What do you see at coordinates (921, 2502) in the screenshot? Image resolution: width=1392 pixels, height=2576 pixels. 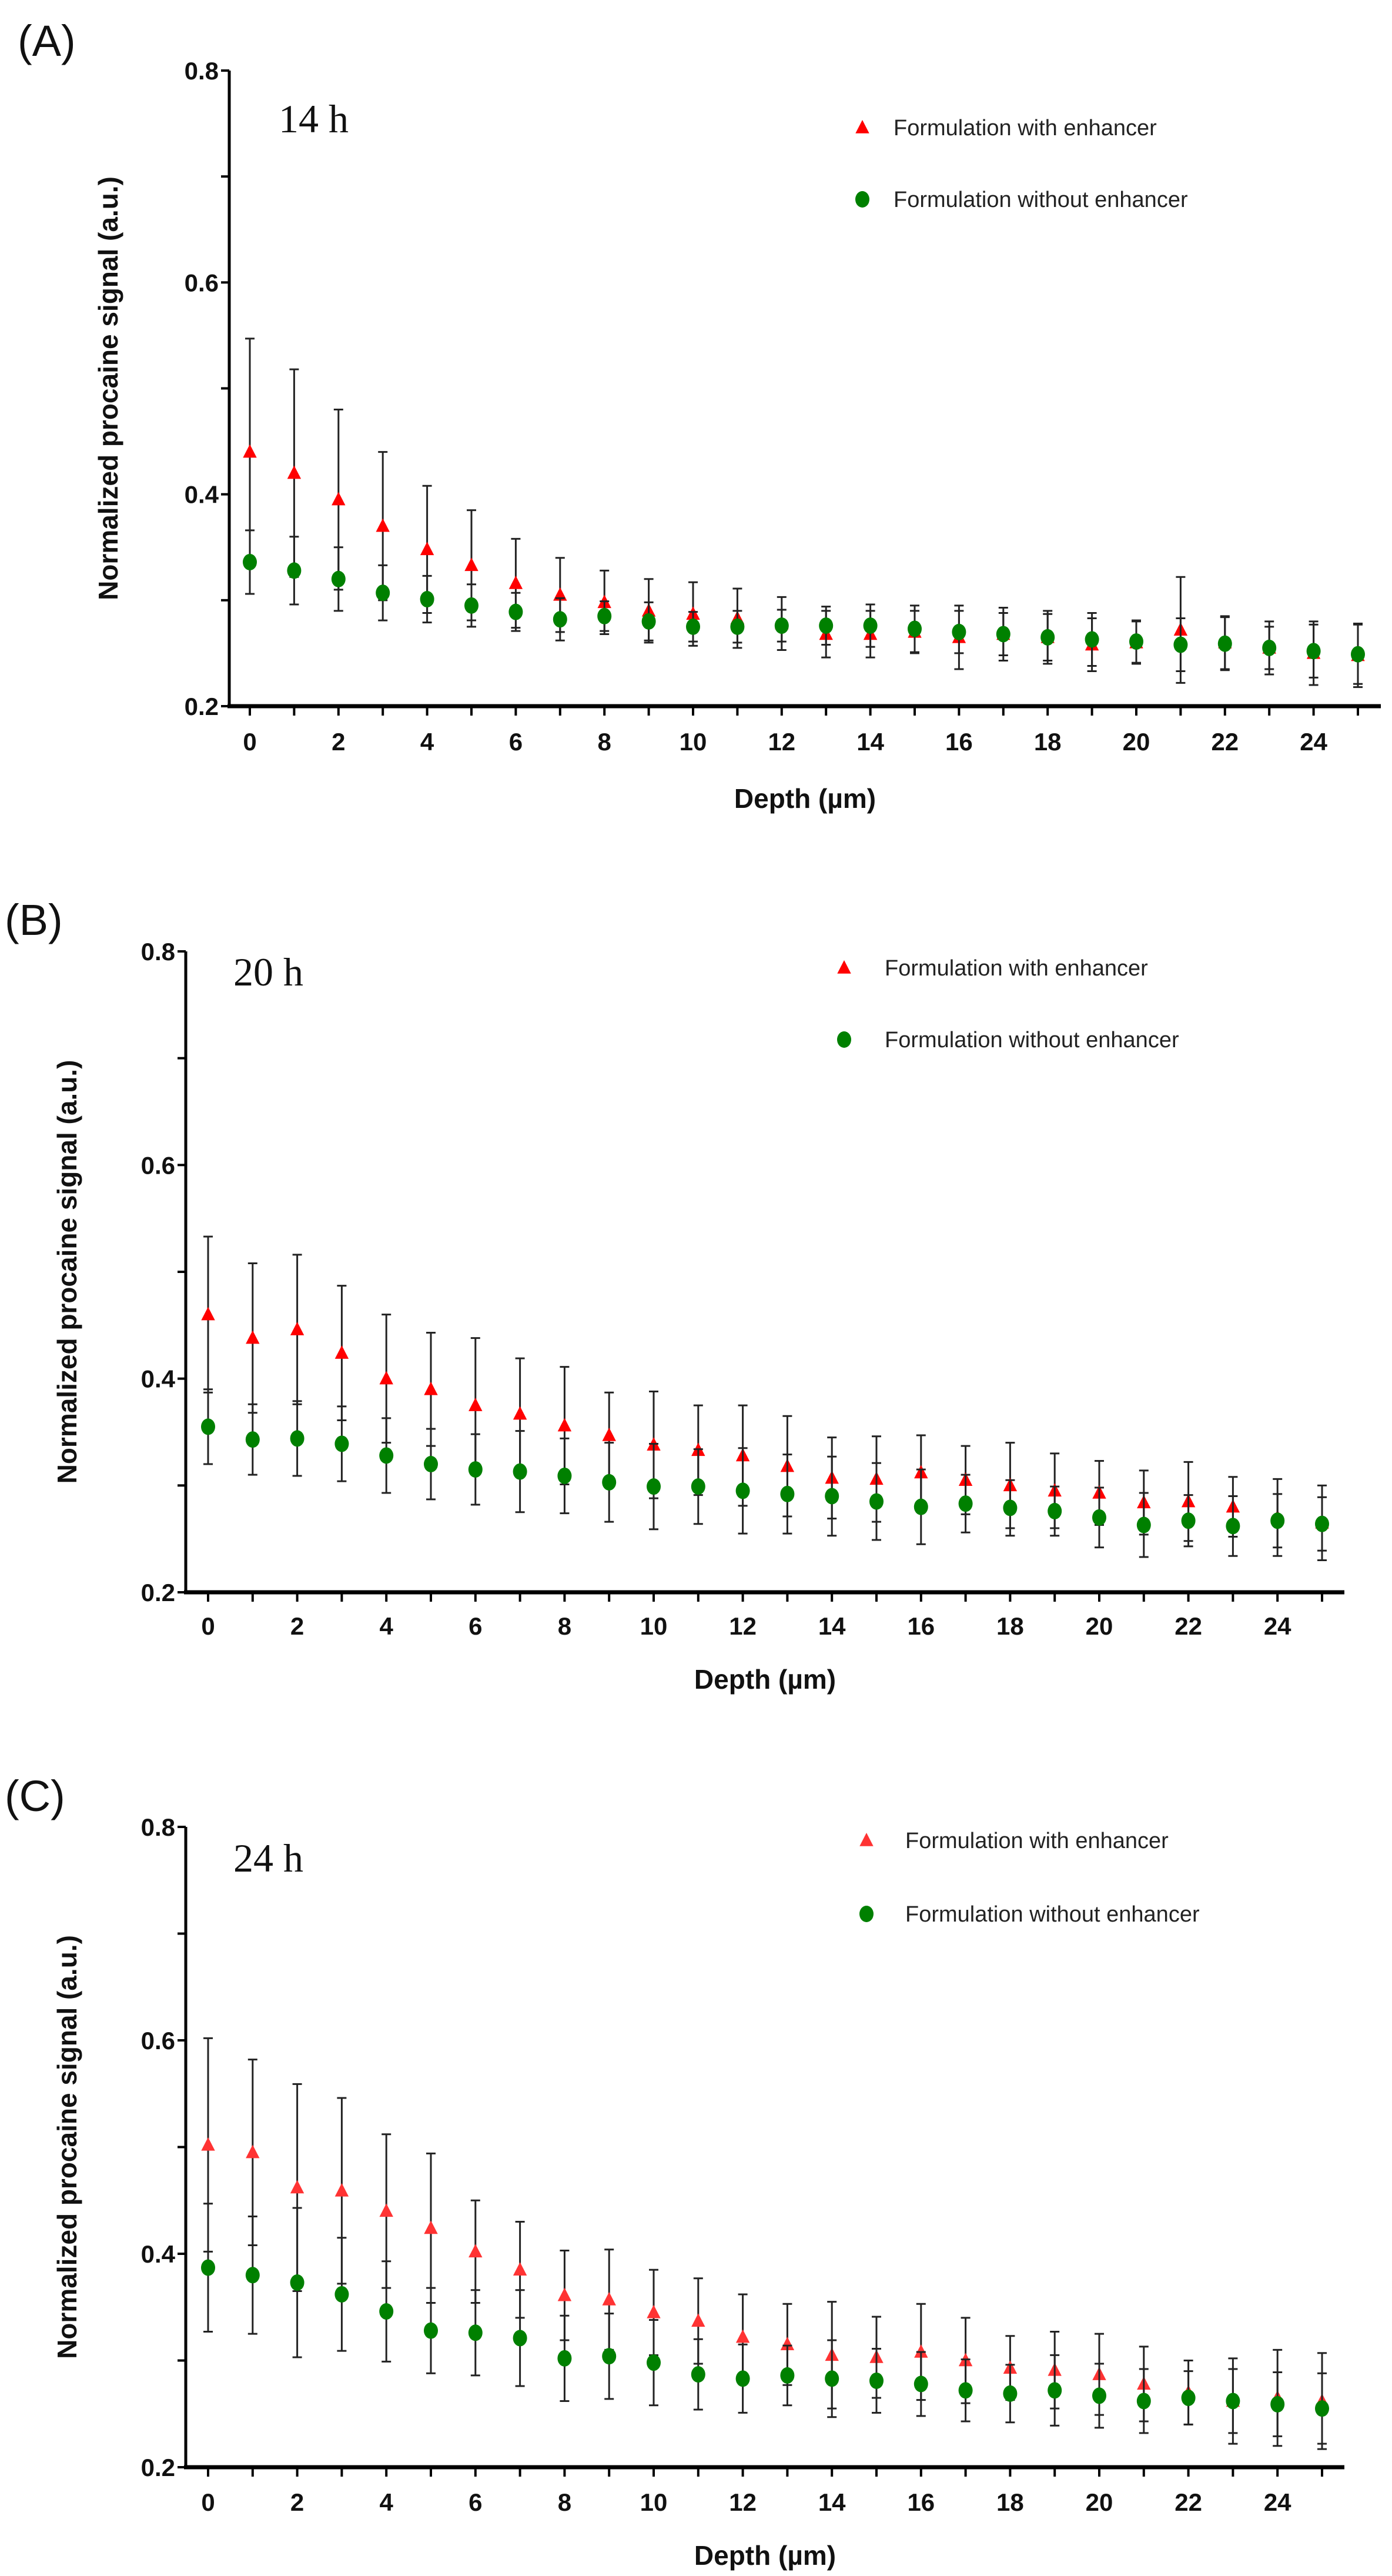 I see `x-tick-label: 16` at bounding box center [921, 2502].